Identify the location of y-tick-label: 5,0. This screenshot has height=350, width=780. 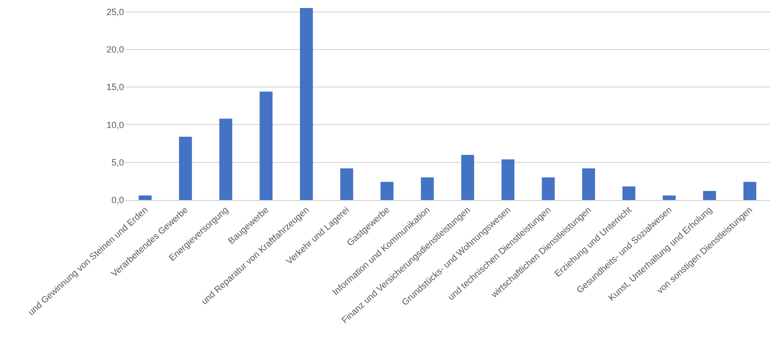
(117, 163).